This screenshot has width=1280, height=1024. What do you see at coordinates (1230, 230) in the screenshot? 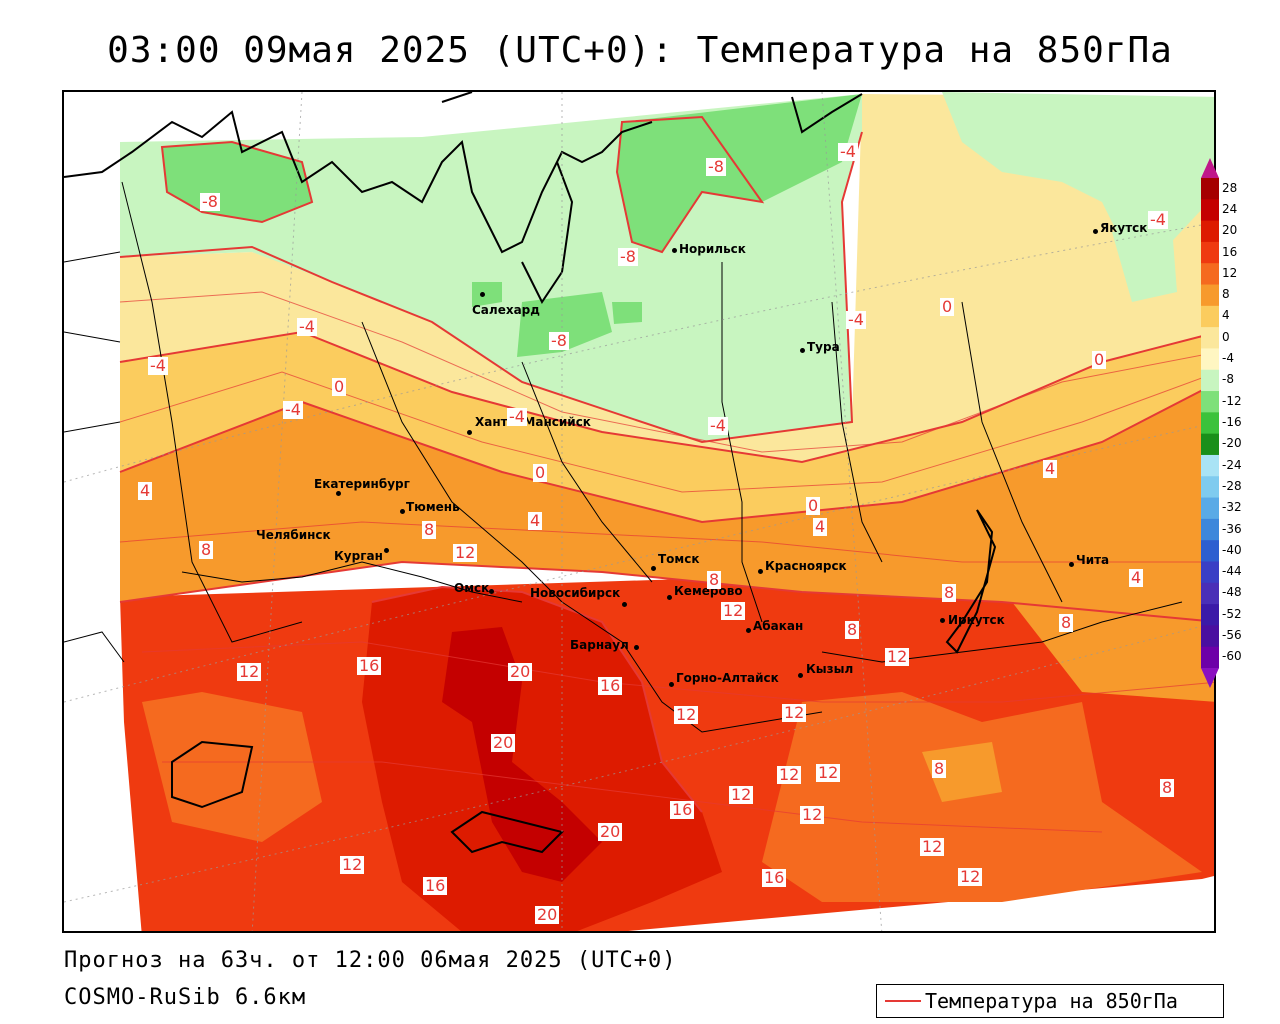
I see `colorbar-tick-label: 20` at bounding box center [1230, 230].